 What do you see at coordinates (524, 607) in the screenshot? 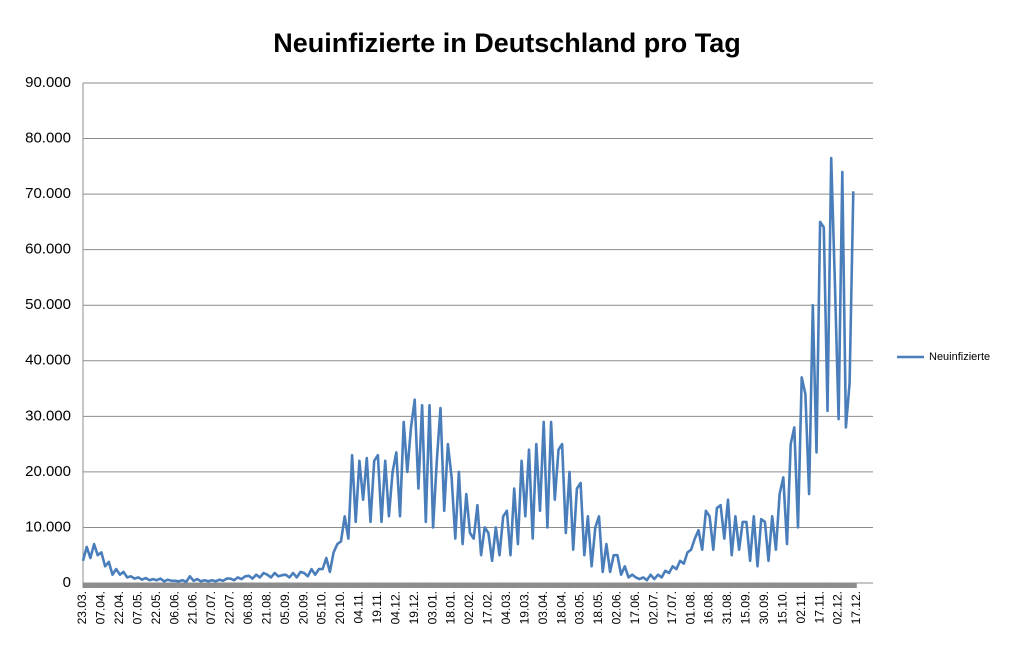
I see `x-tick-label: 19.03.` at bounding box center [524, 607].